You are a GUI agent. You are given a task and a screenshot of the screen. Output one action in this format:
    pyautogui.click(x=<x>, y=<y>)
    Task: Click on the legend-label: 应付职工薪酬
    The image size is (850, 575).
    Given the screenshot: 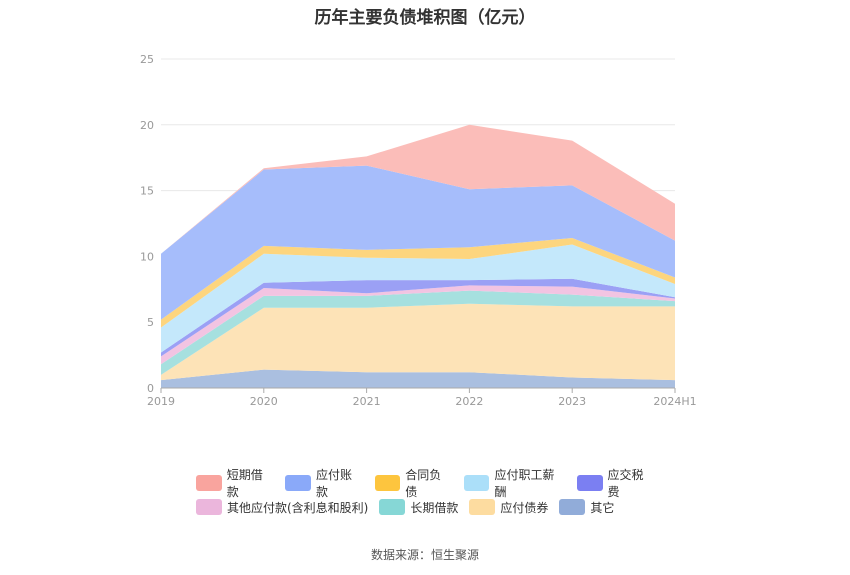 What is the action you would take?
    pyautogui.click(x=524, y=483)
    